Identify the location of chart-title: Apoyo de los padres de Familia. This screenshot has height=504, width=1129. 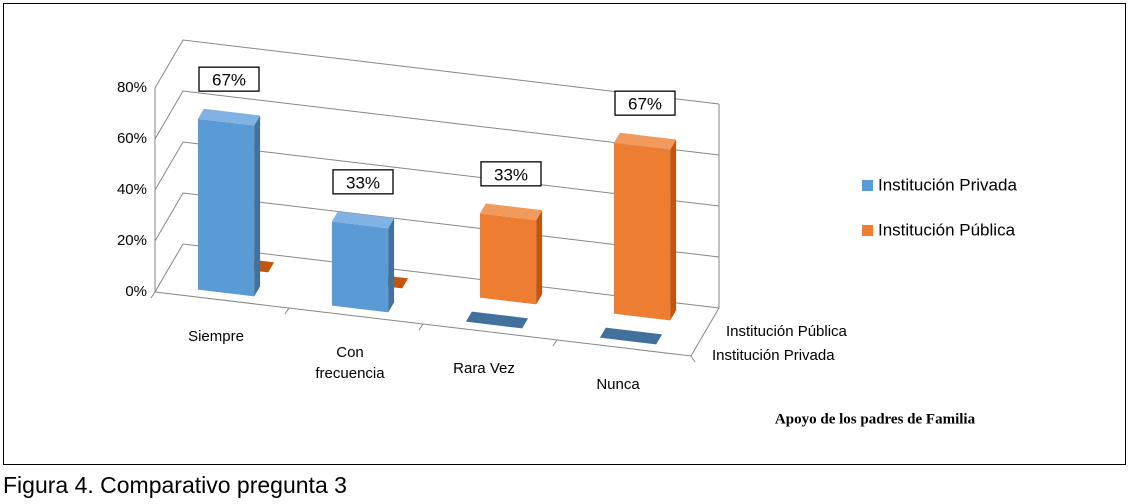
(875, 419).